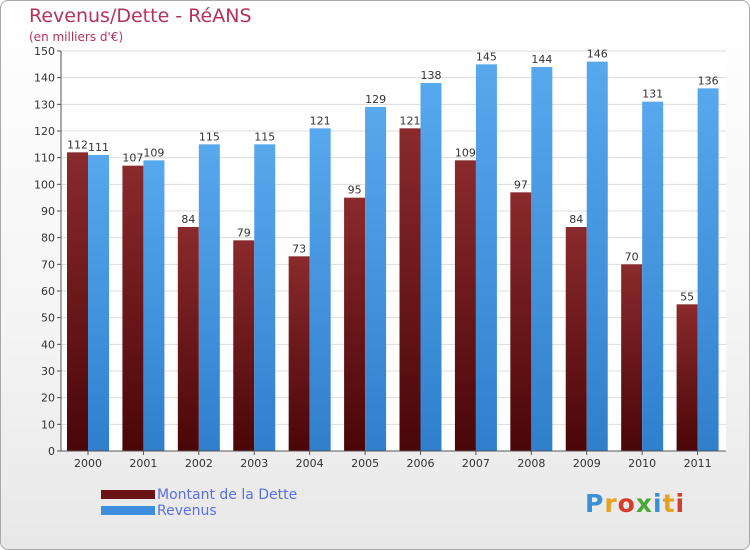 The height and width of the screenshot is (550, 750). What do you see at coordinates (244, 232) in the screenshot?
I see `data-label-debt: 79` at bounding box center [244, 232].